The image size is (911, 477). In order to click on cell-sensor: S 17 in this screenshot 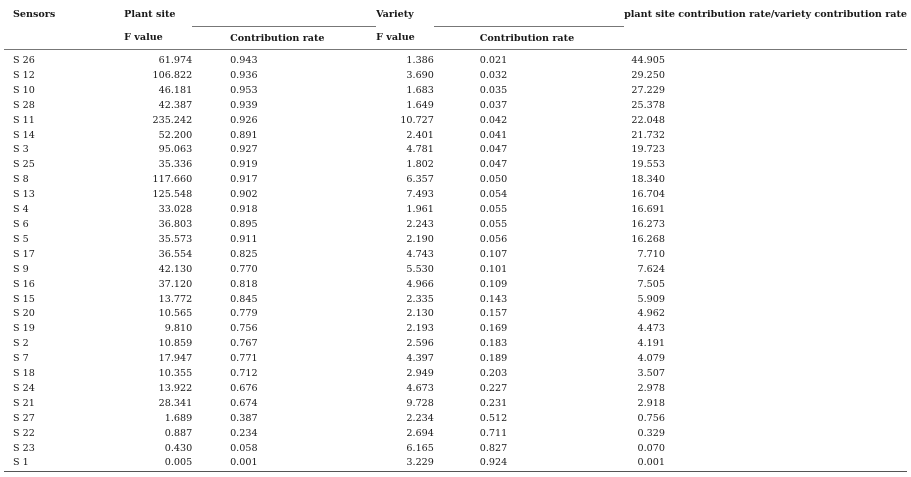, I will do `click(24, 254)`.